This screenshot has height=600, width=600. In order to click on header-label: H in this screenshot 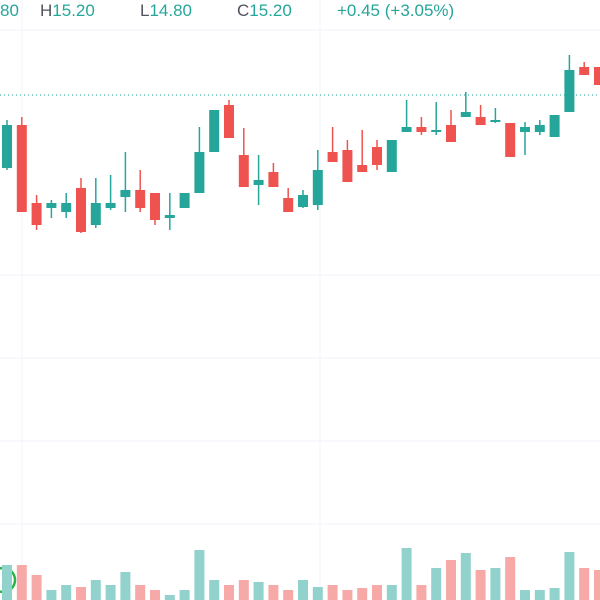, I will do `click(46, 10)`.